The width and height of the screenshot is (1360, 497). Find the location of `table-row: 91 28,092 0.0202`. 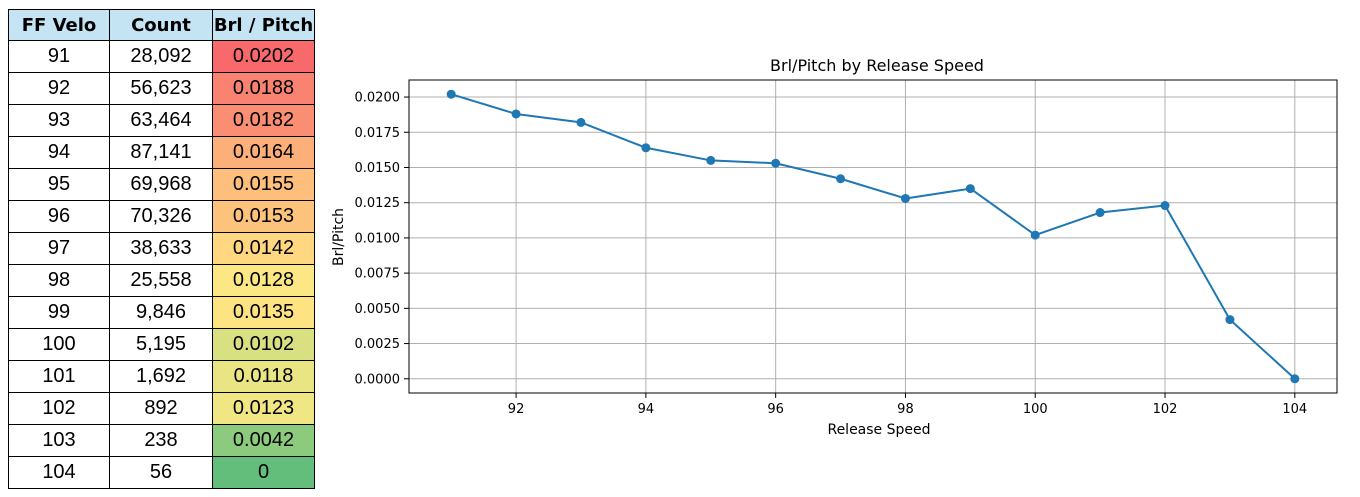

table-row: 91 28,092 0.0202 is located at coordinates (161, 56).